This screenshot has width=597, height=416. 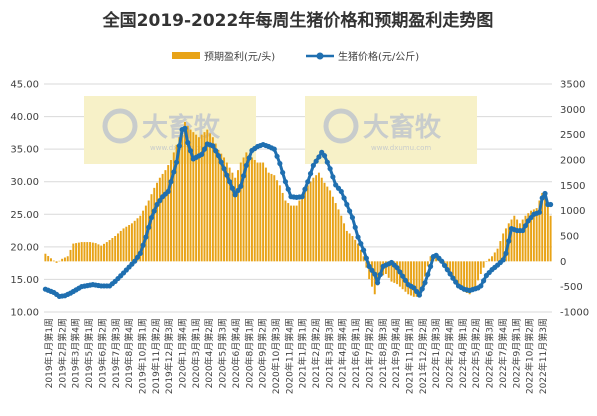 What do you see at coordinates (543, 356) in the screenshot?
I see `x-tick-label: 2022年11月第3周` at bounding box center [543, 356].